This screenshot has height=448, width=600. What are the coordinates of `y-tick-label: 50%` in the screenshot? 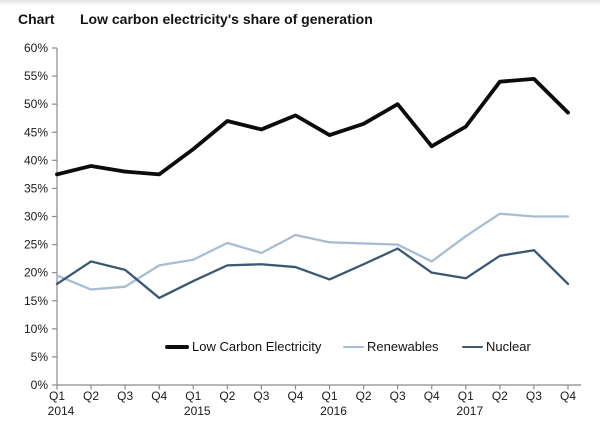 It's located at (36, 104).